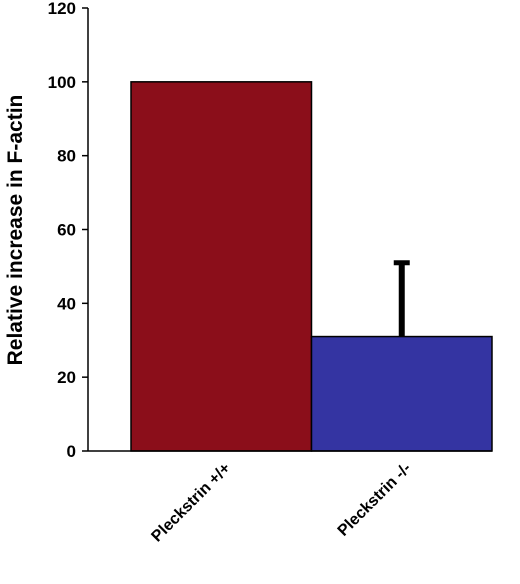  What do you see at coordinates (66, 230) in the screenshot?
I see `y-tick-label: 60` at bounding box center [66, 230].